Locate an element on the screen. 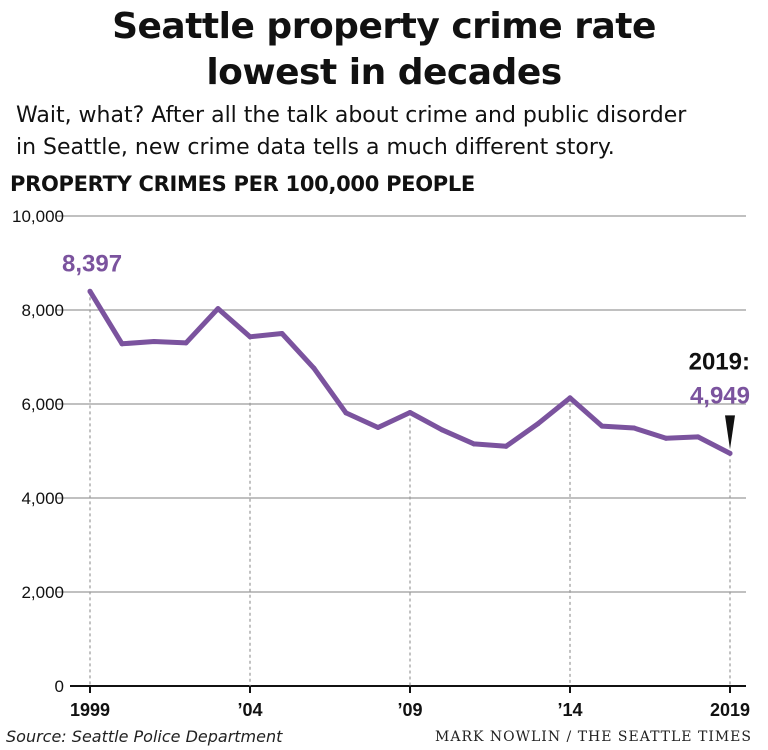 This screenshot has width=768, height=750. pointer-triangle-icon is located at coordinates (730, 432).